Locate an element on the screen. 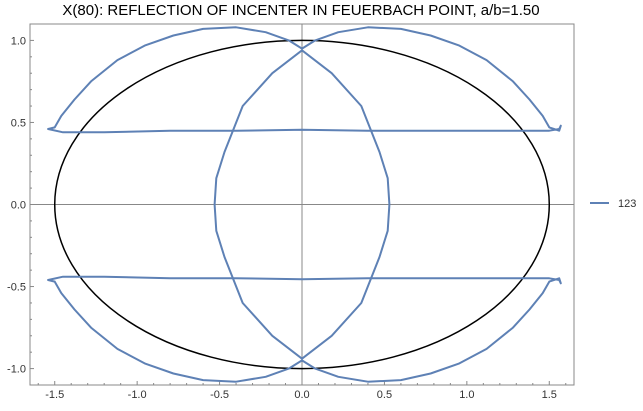 This screenshot has width=643, height=411. x-tick-label: 0.5 is located at coordinates (384, 395).